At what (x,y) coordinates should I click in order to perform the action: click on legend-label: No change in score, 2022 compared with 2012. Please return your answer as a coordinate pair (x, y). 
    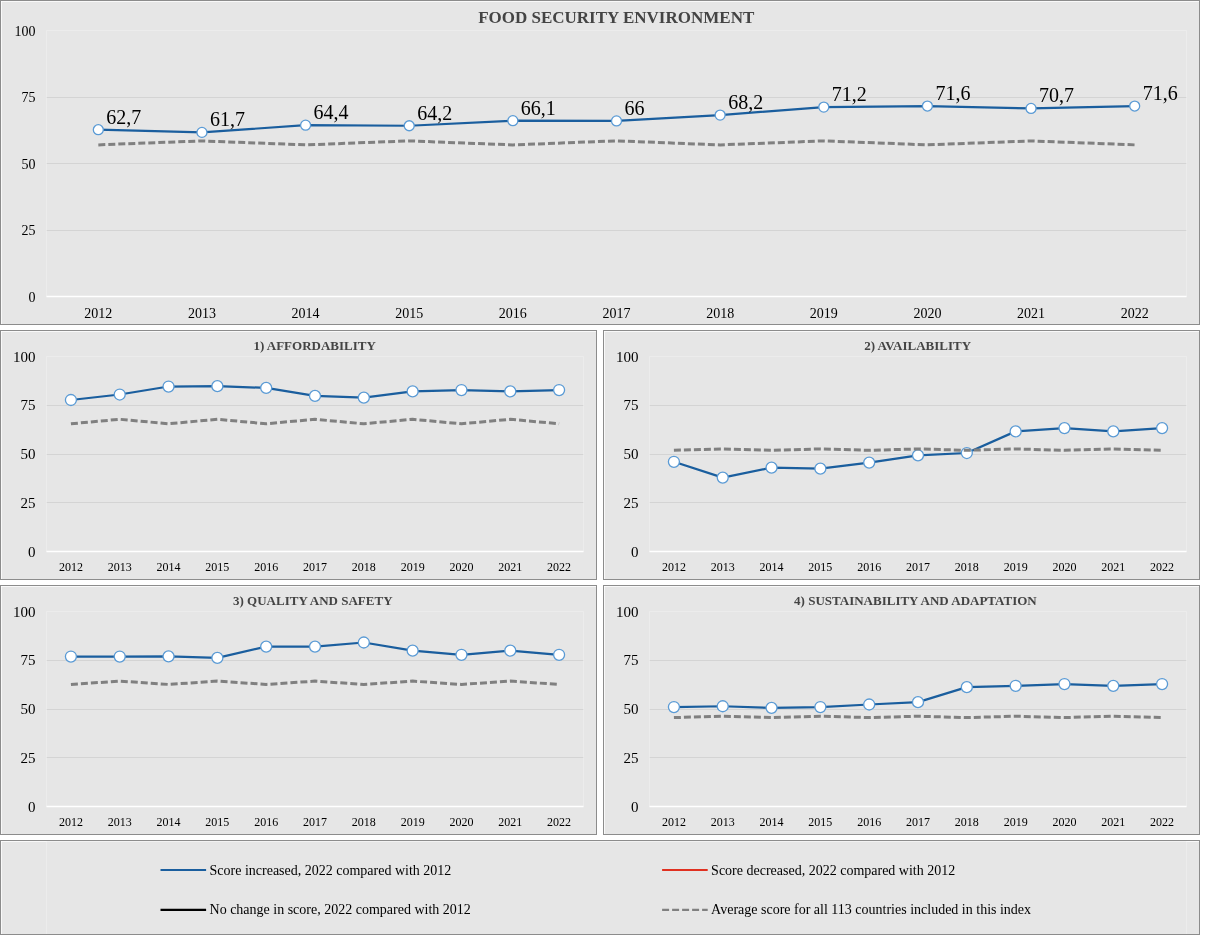
    Looking at the image, I should click on (340, 910).